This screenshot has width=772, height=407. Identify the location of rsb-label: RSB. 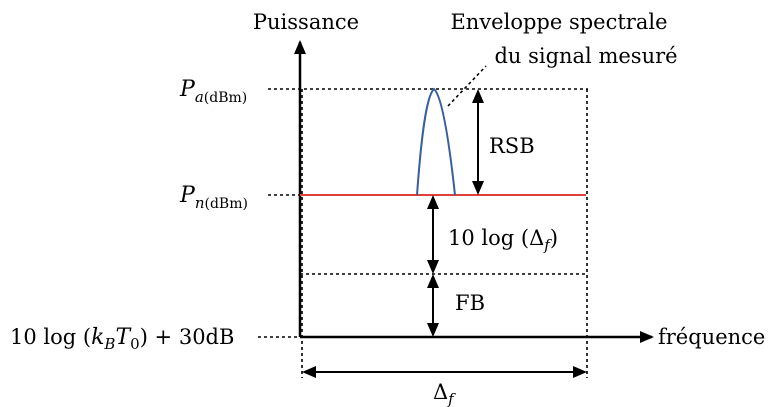
(512, 146).